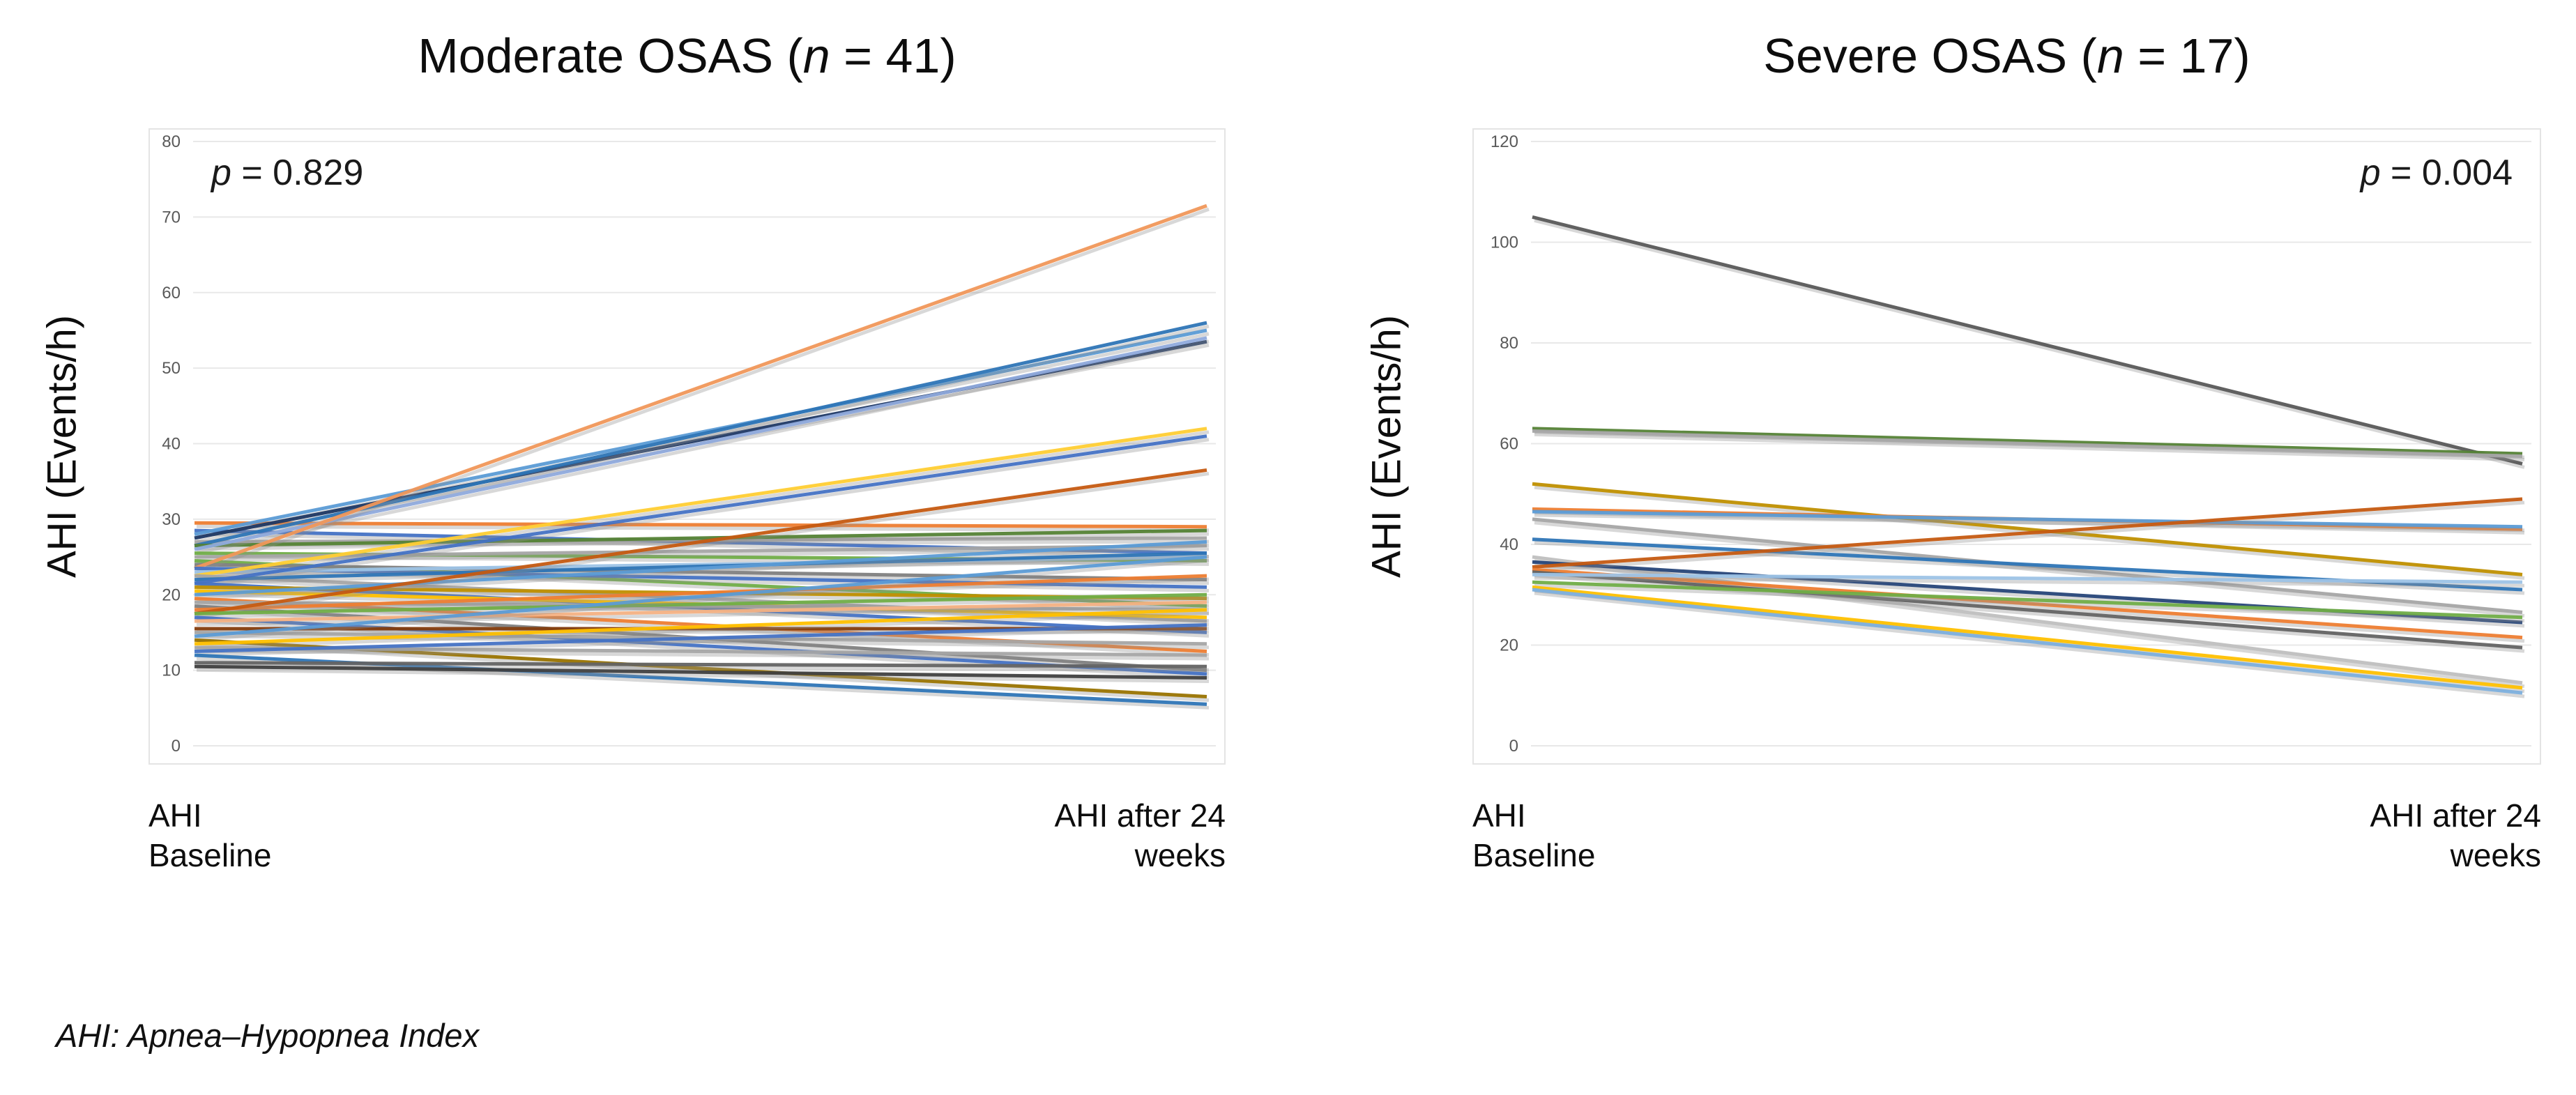 The height and width of the screenshot is (1095, 2576). I want to click on y-tick-label: 20, so click(172, 595).